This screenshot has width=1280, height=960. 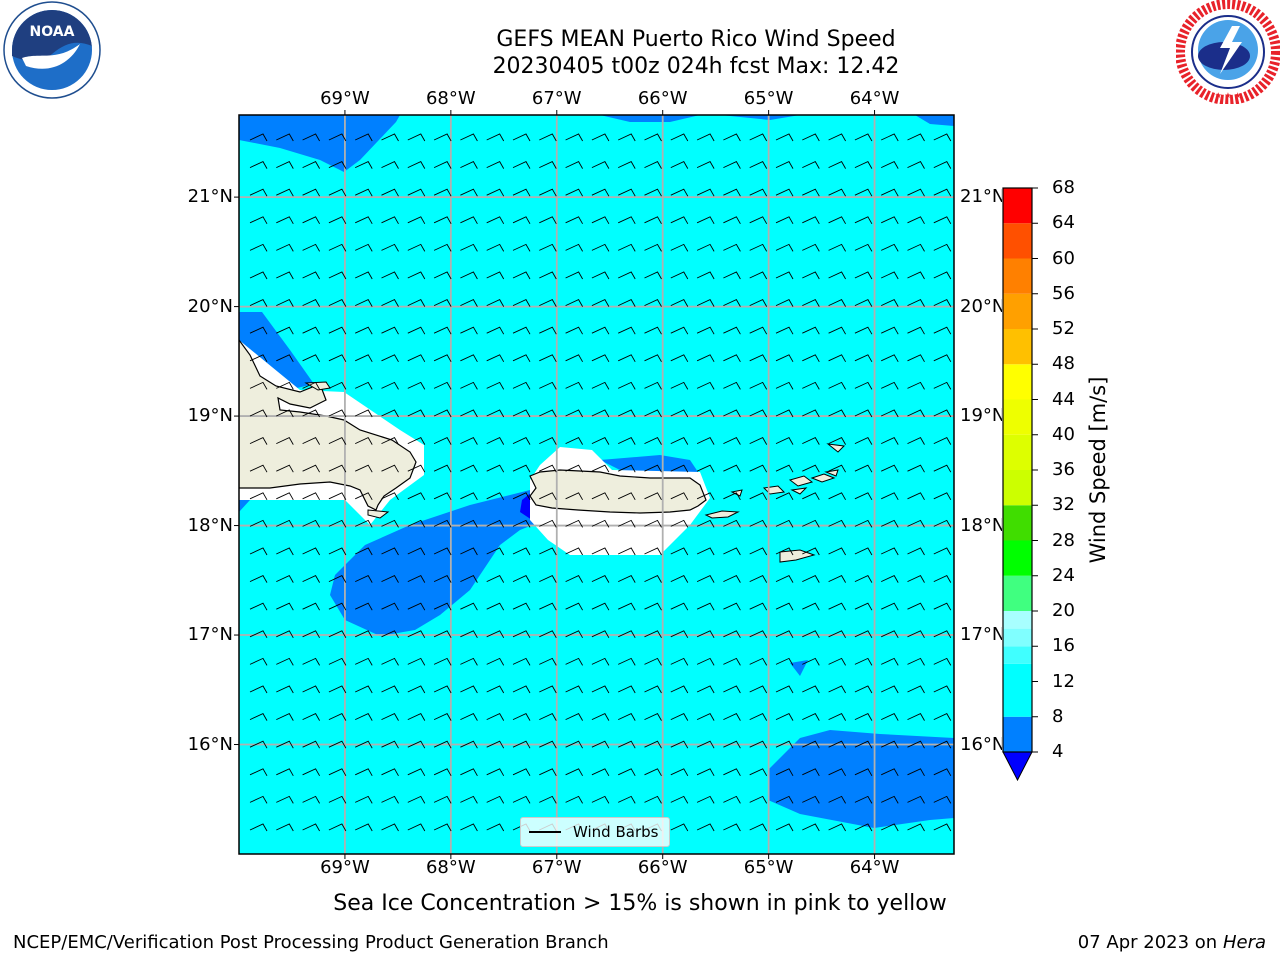 I want to click on colorbar-tick-label: 68, so click(x=1063, y=187).